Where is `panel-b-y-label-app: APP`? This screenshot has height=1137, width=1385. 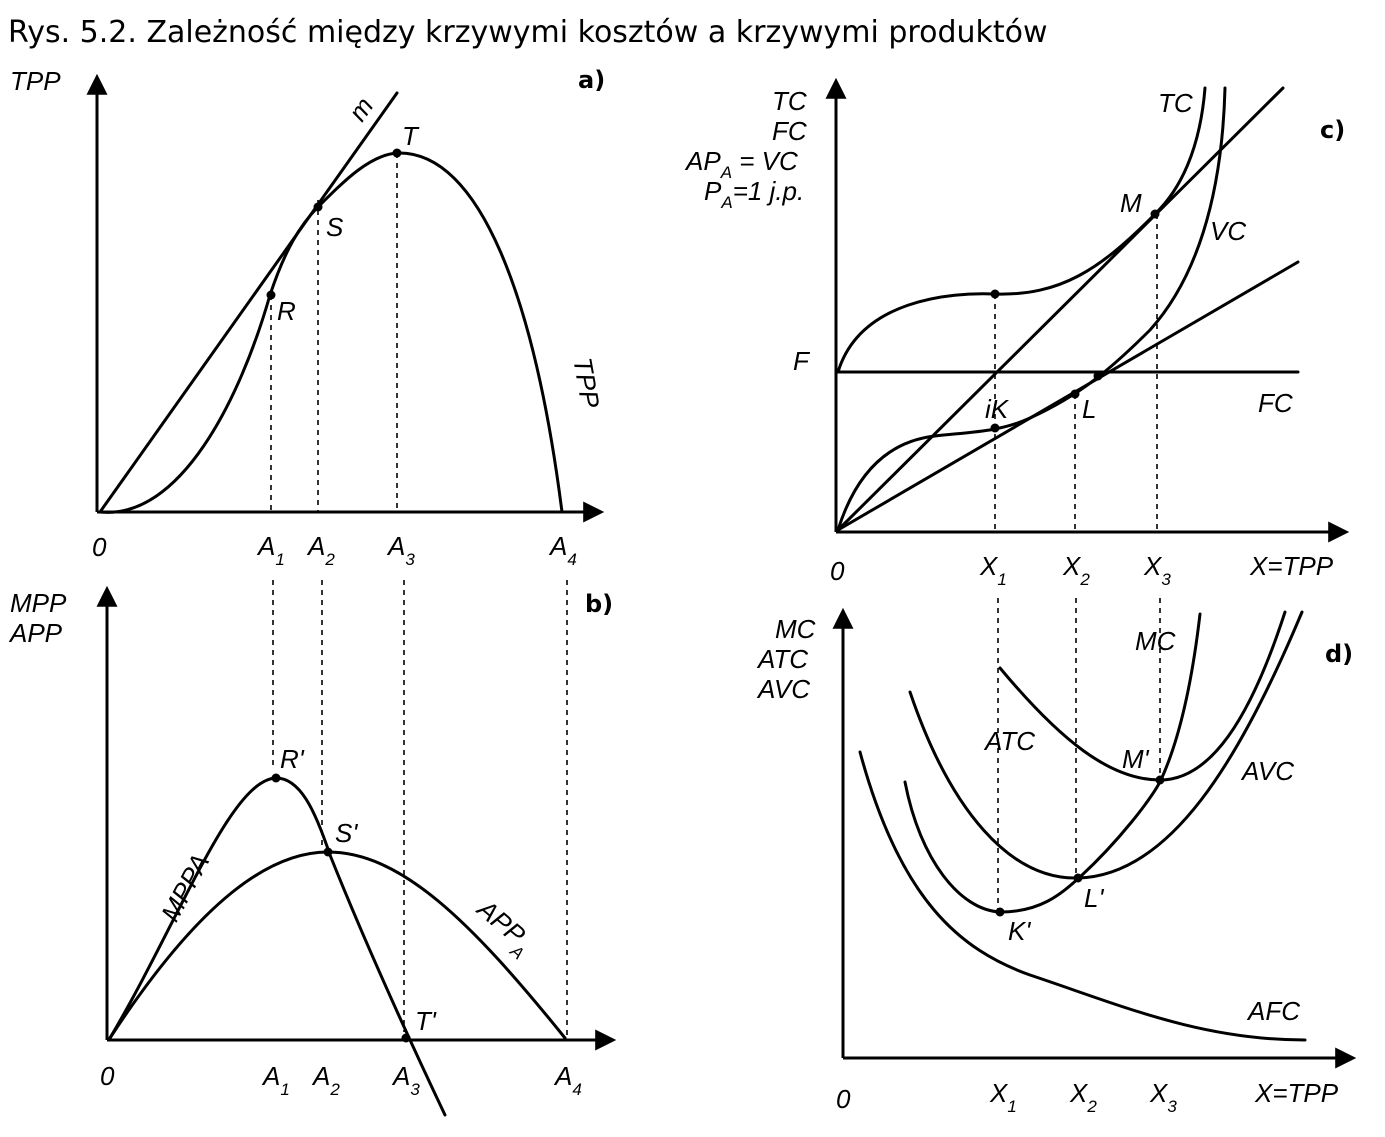 panel-b-y-label-app: APP is located at coordinates (35, 633).